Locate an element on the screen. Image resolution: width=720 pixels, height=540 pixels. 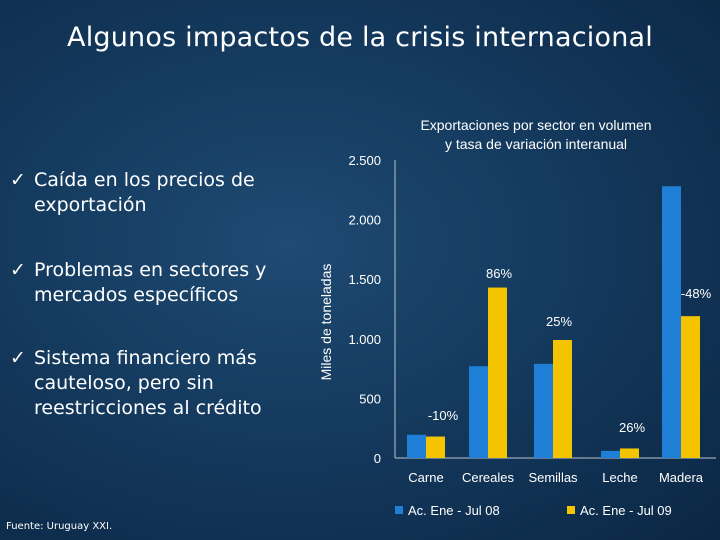
x-tick-label: Madera is located at coordinates (681, 477).